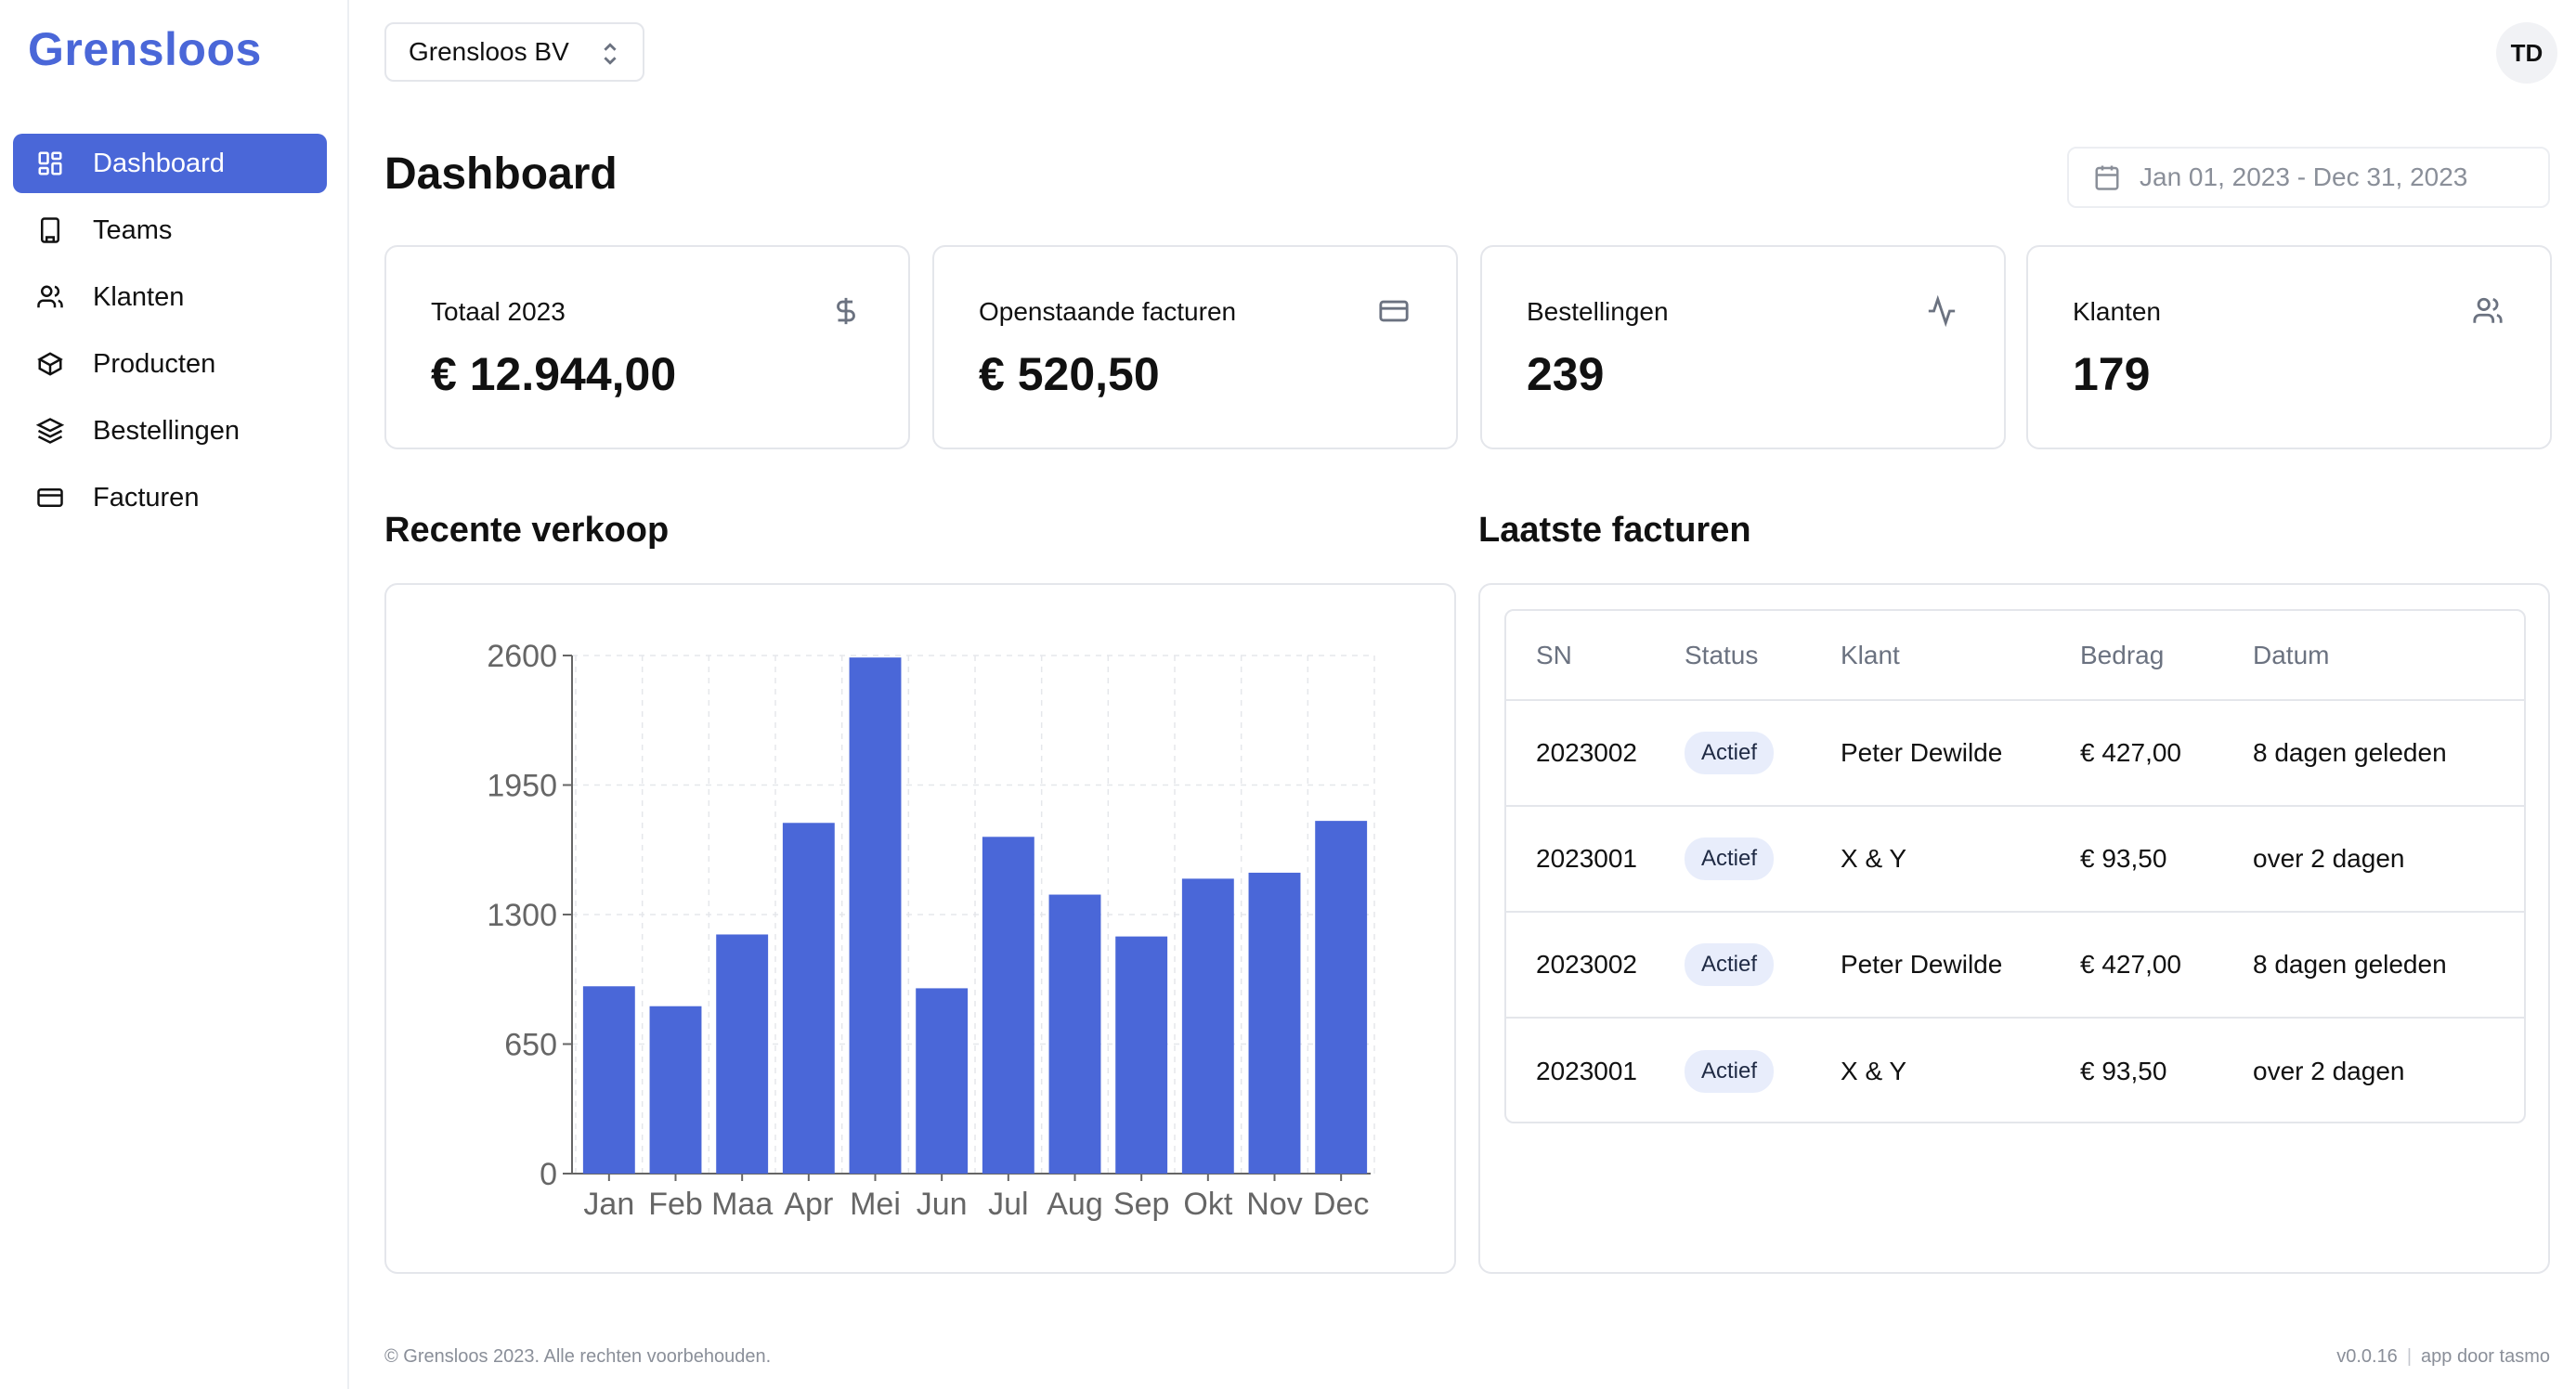 This screenshot has width=2576, height=1389. What do you see at coordinates (2388, 656) in the screenshot?
I see `column-header-datum: Datum` at bounding box center [2388, 656].